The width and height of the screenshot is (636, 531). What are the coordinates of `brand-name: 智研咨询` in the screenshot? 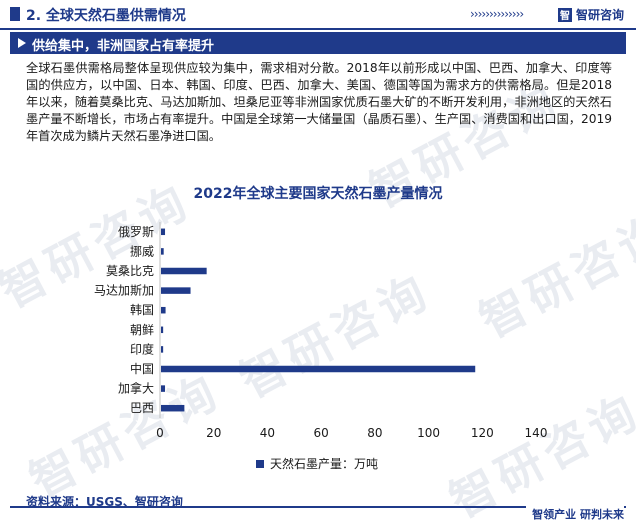 It's located at (599, 15).